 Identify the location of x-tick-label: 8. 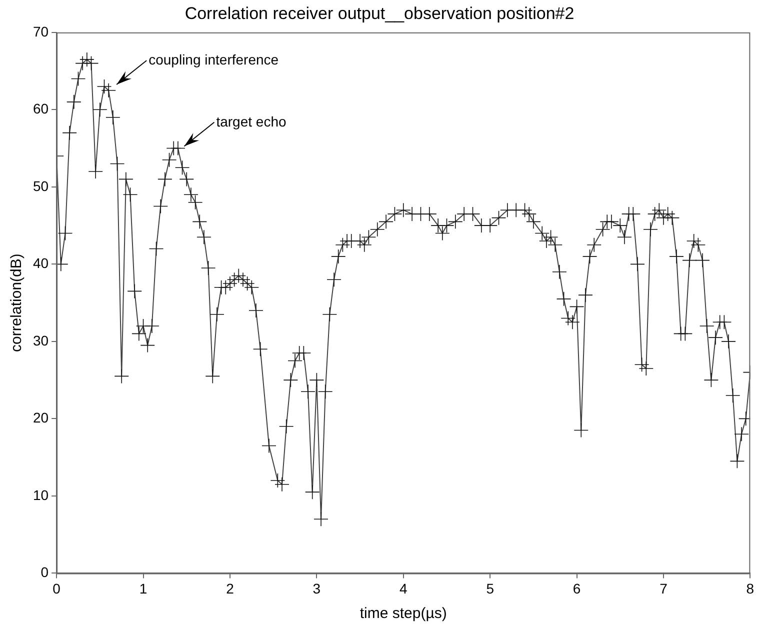
(750, 588).